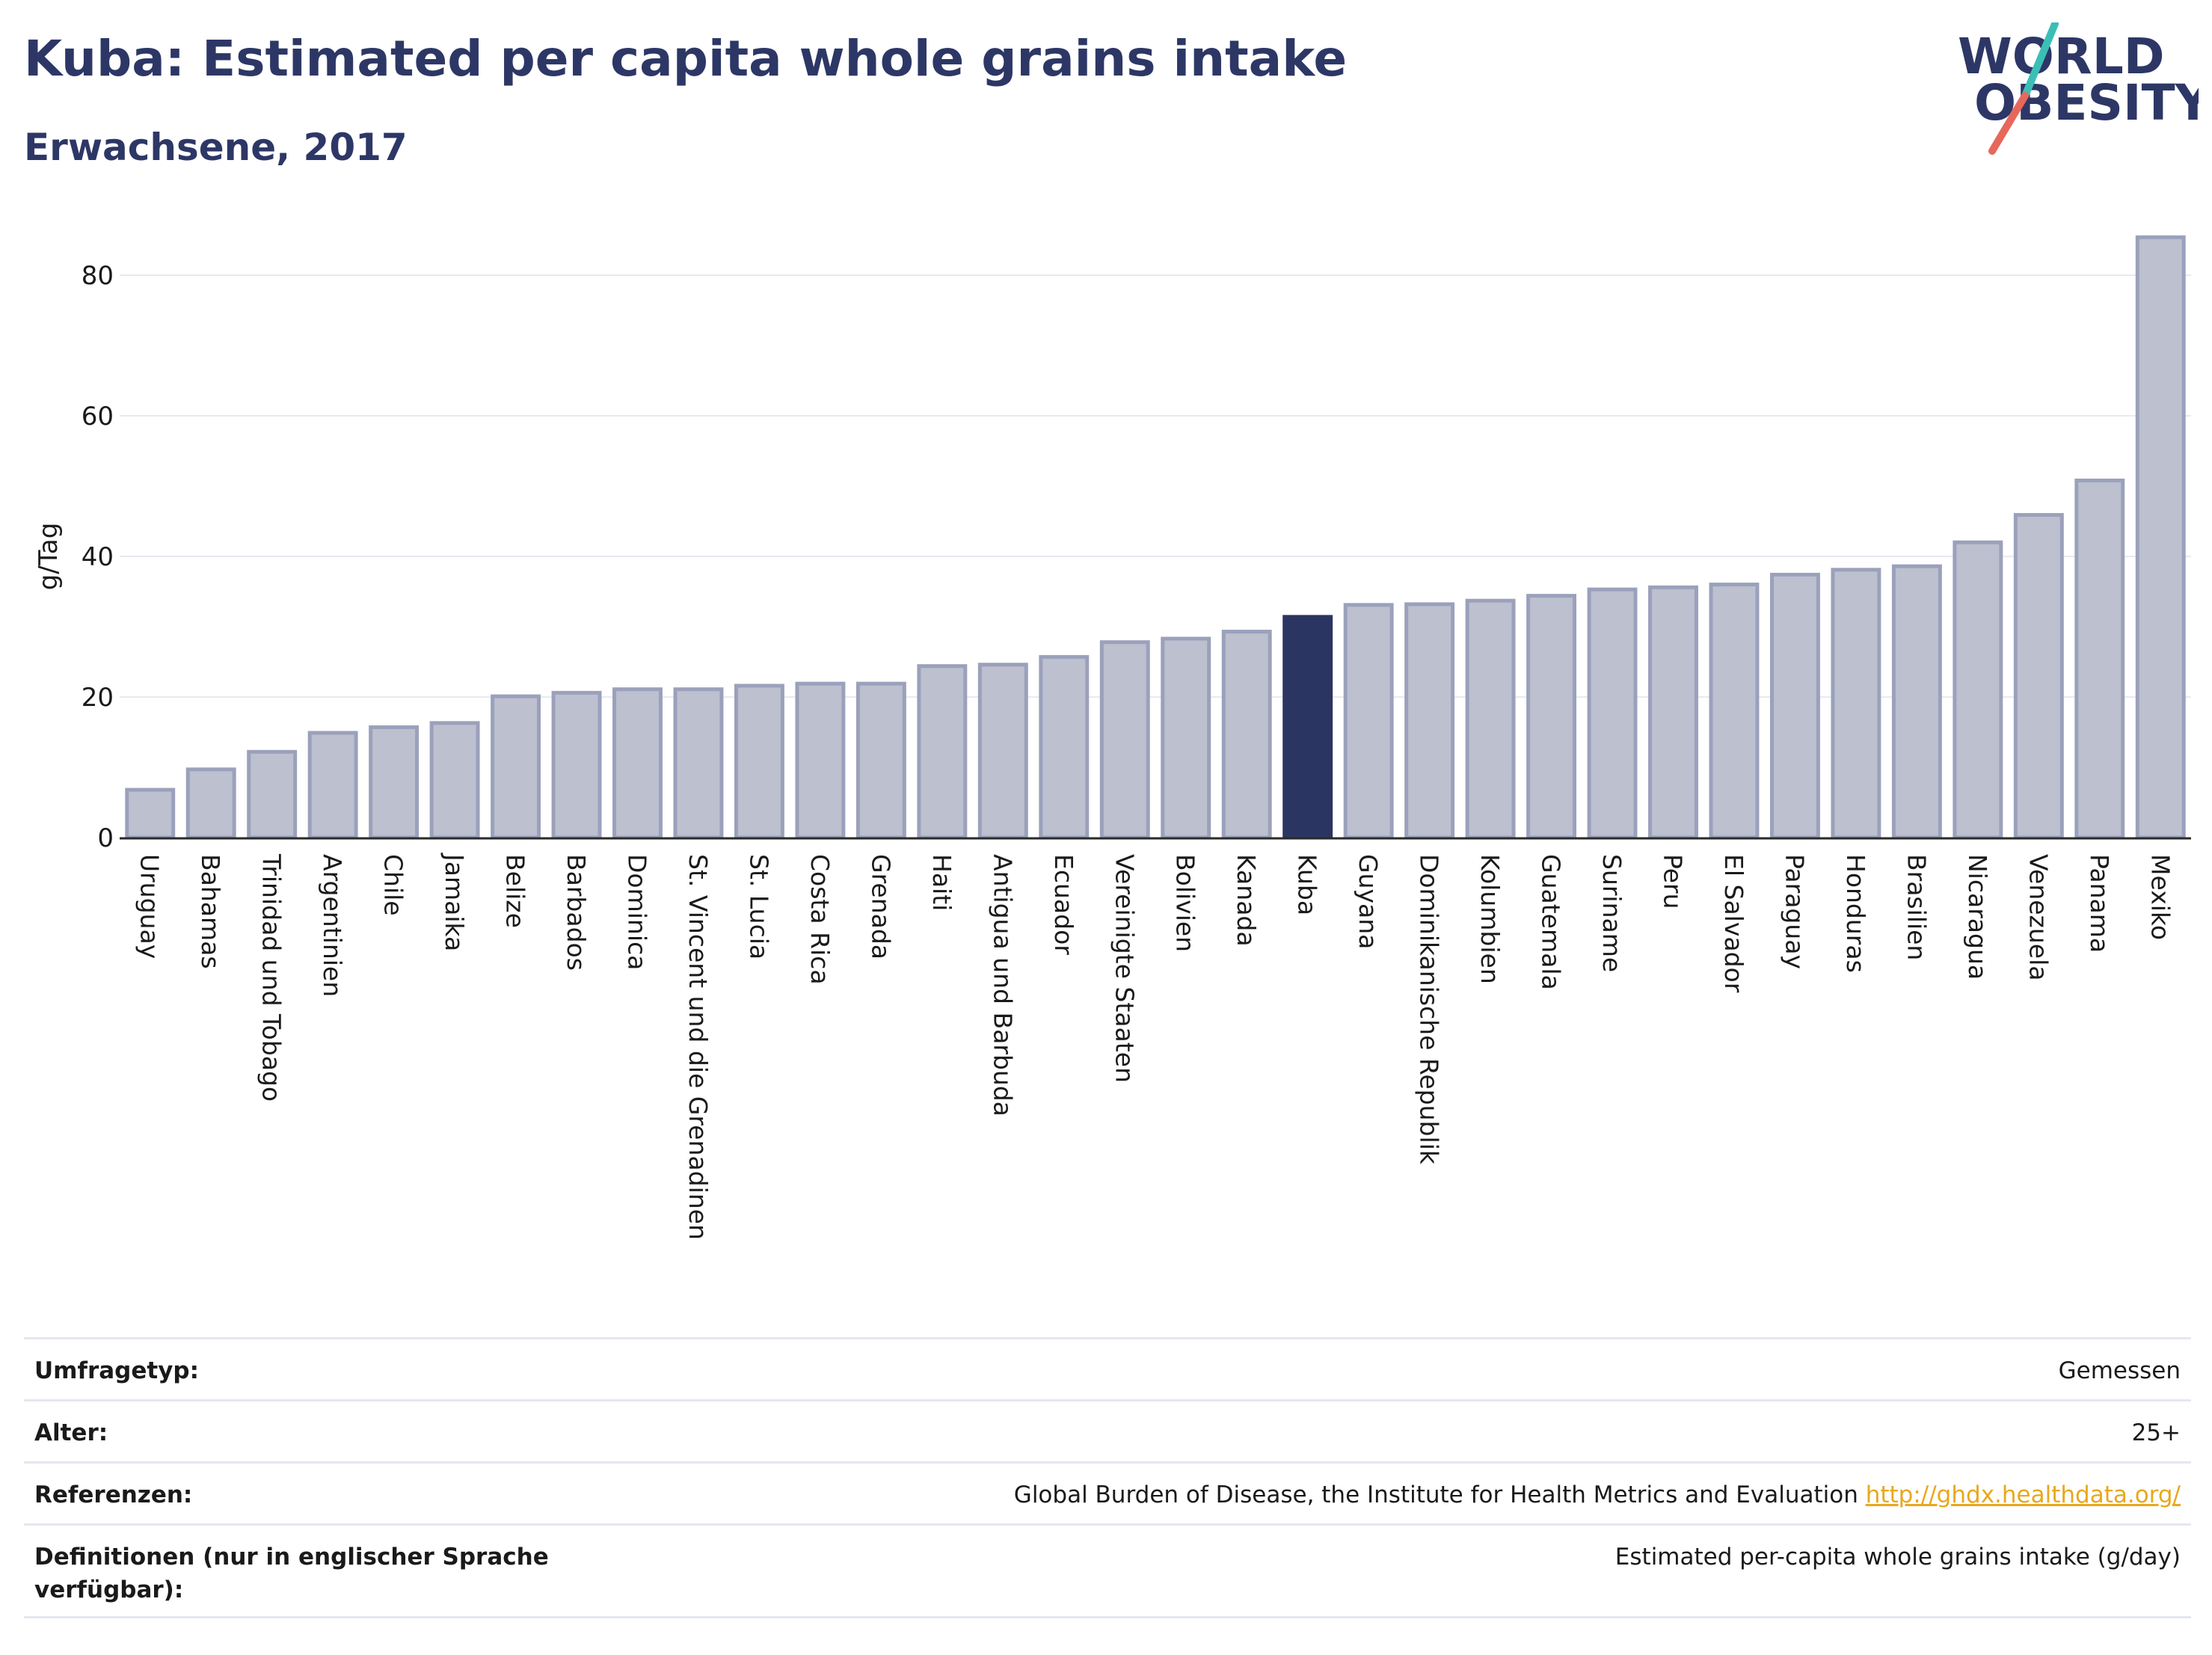  What do you see at coordinates (113, 1494) in the screenshot?
I see `references-label: Referenzen:` at bounding box center [113, 1494].